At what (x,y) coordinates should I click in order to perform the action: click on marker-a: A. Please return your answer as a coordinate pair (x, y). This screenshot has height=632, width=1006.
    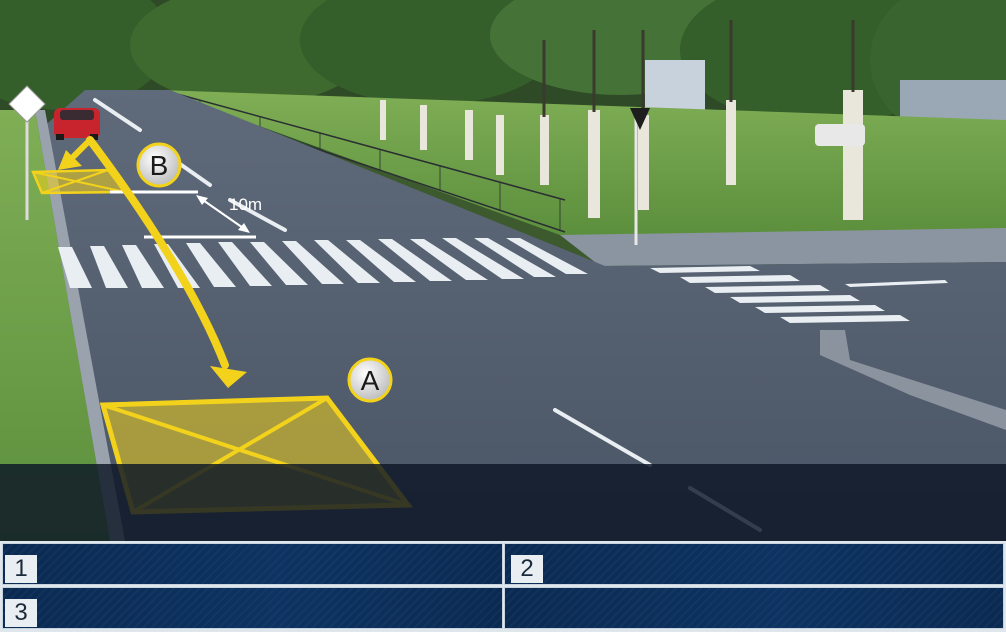
    Looking at the image, I should click on (370, 380).